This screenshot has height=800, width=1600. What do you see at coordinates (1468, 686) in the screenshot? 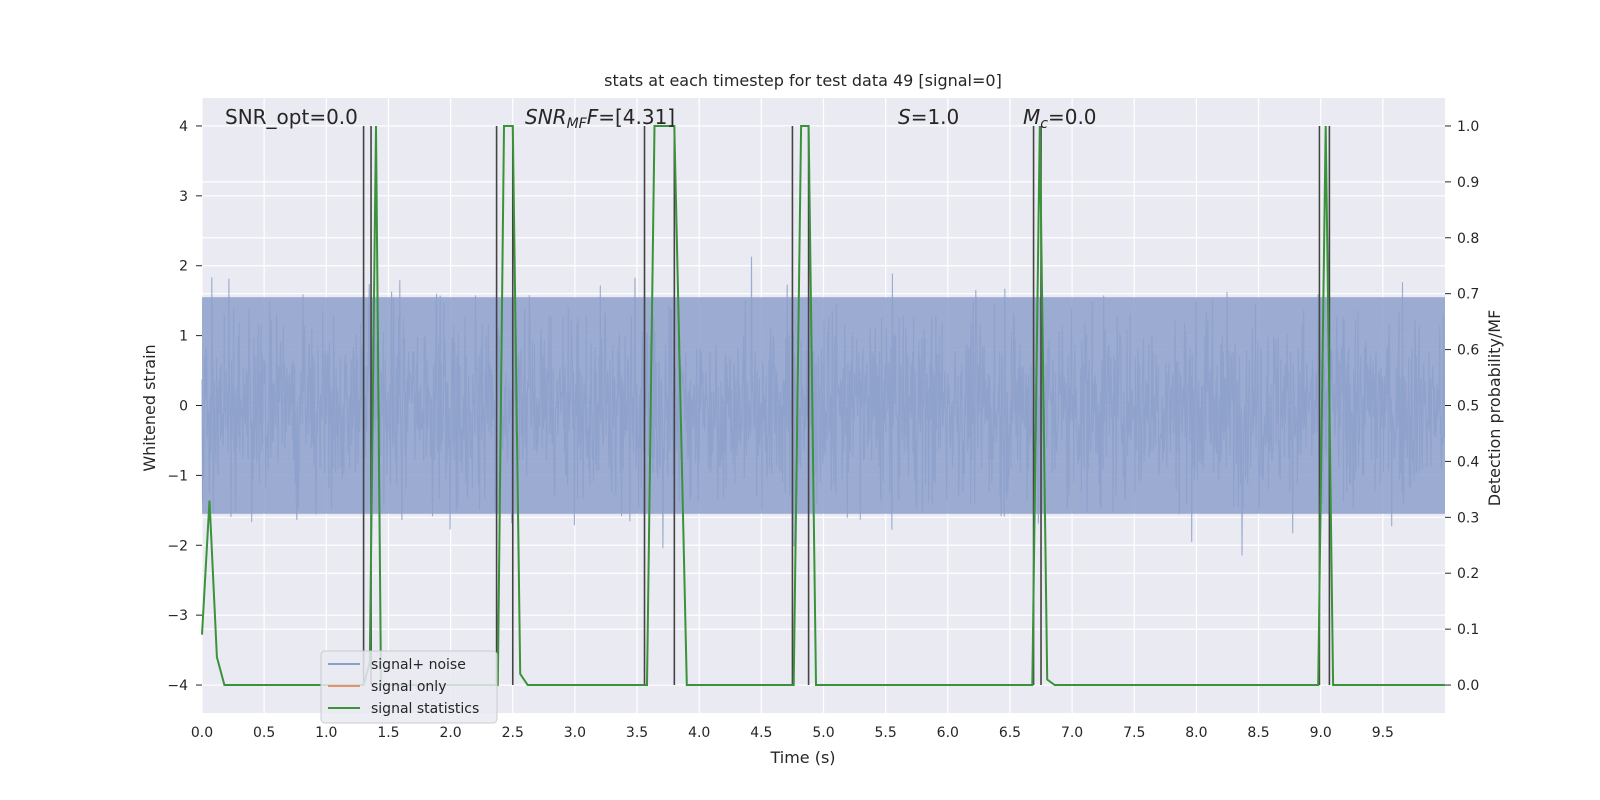
I see `y-tick-label-right: 0.0` at bounding box center [1468, 686].